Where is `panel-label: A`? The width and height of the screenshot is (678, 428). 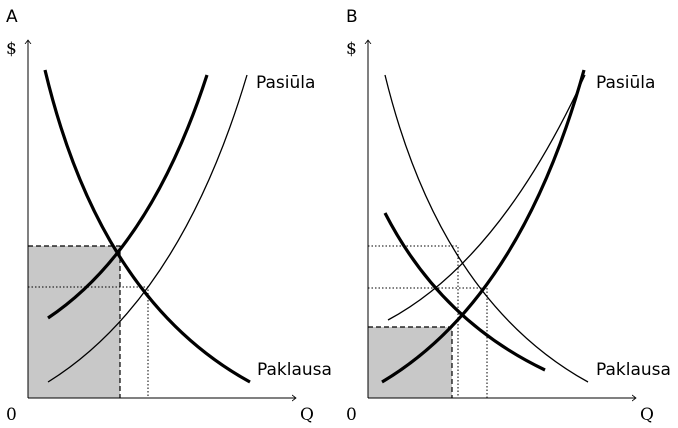
panel-label: A is located at coordinates (12, 17).